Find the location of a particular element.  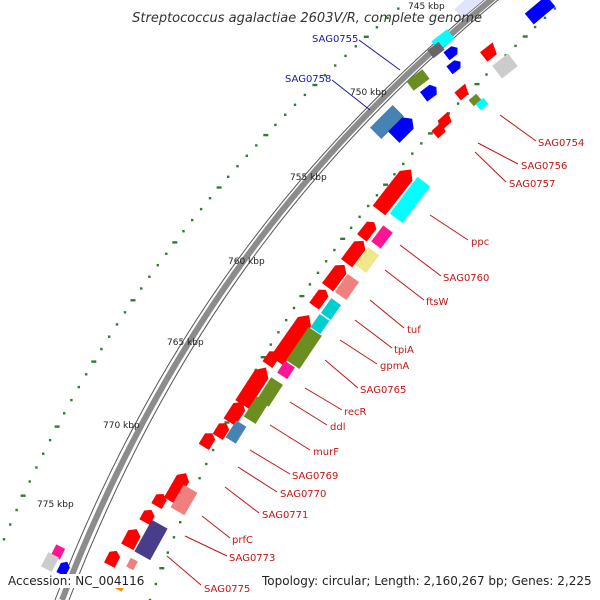

gene-label: ddl is located at coordinates (337, 427).